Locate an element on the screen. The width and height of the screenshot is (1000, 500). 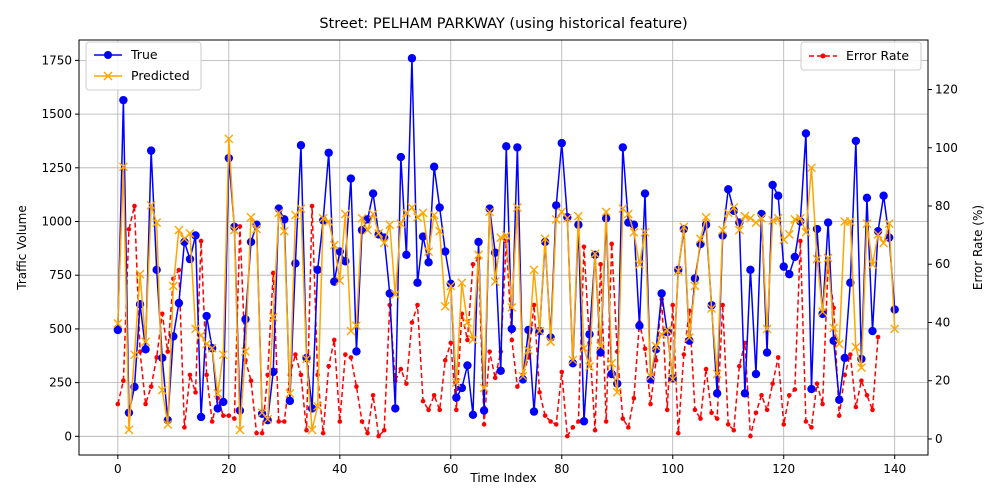
x-tick-label: 20 is located at coordinates (228, 469).